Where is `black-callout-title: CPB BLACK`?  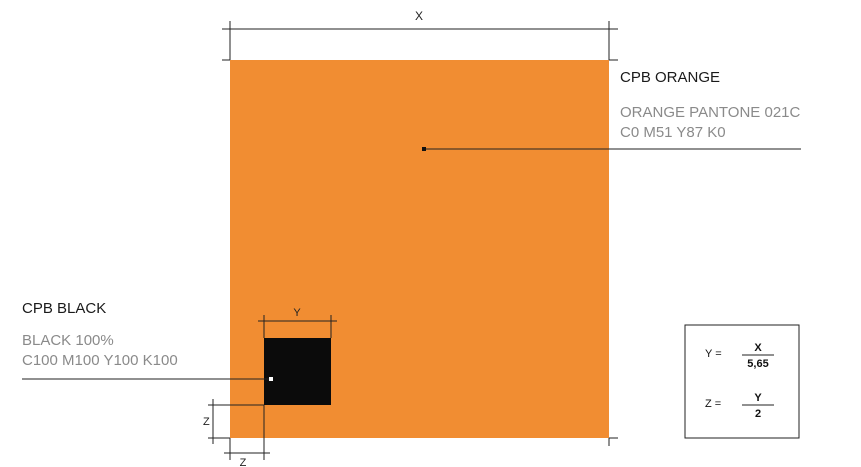 black-callout-title: CPB BLACK is located at coordinates (64, 308).